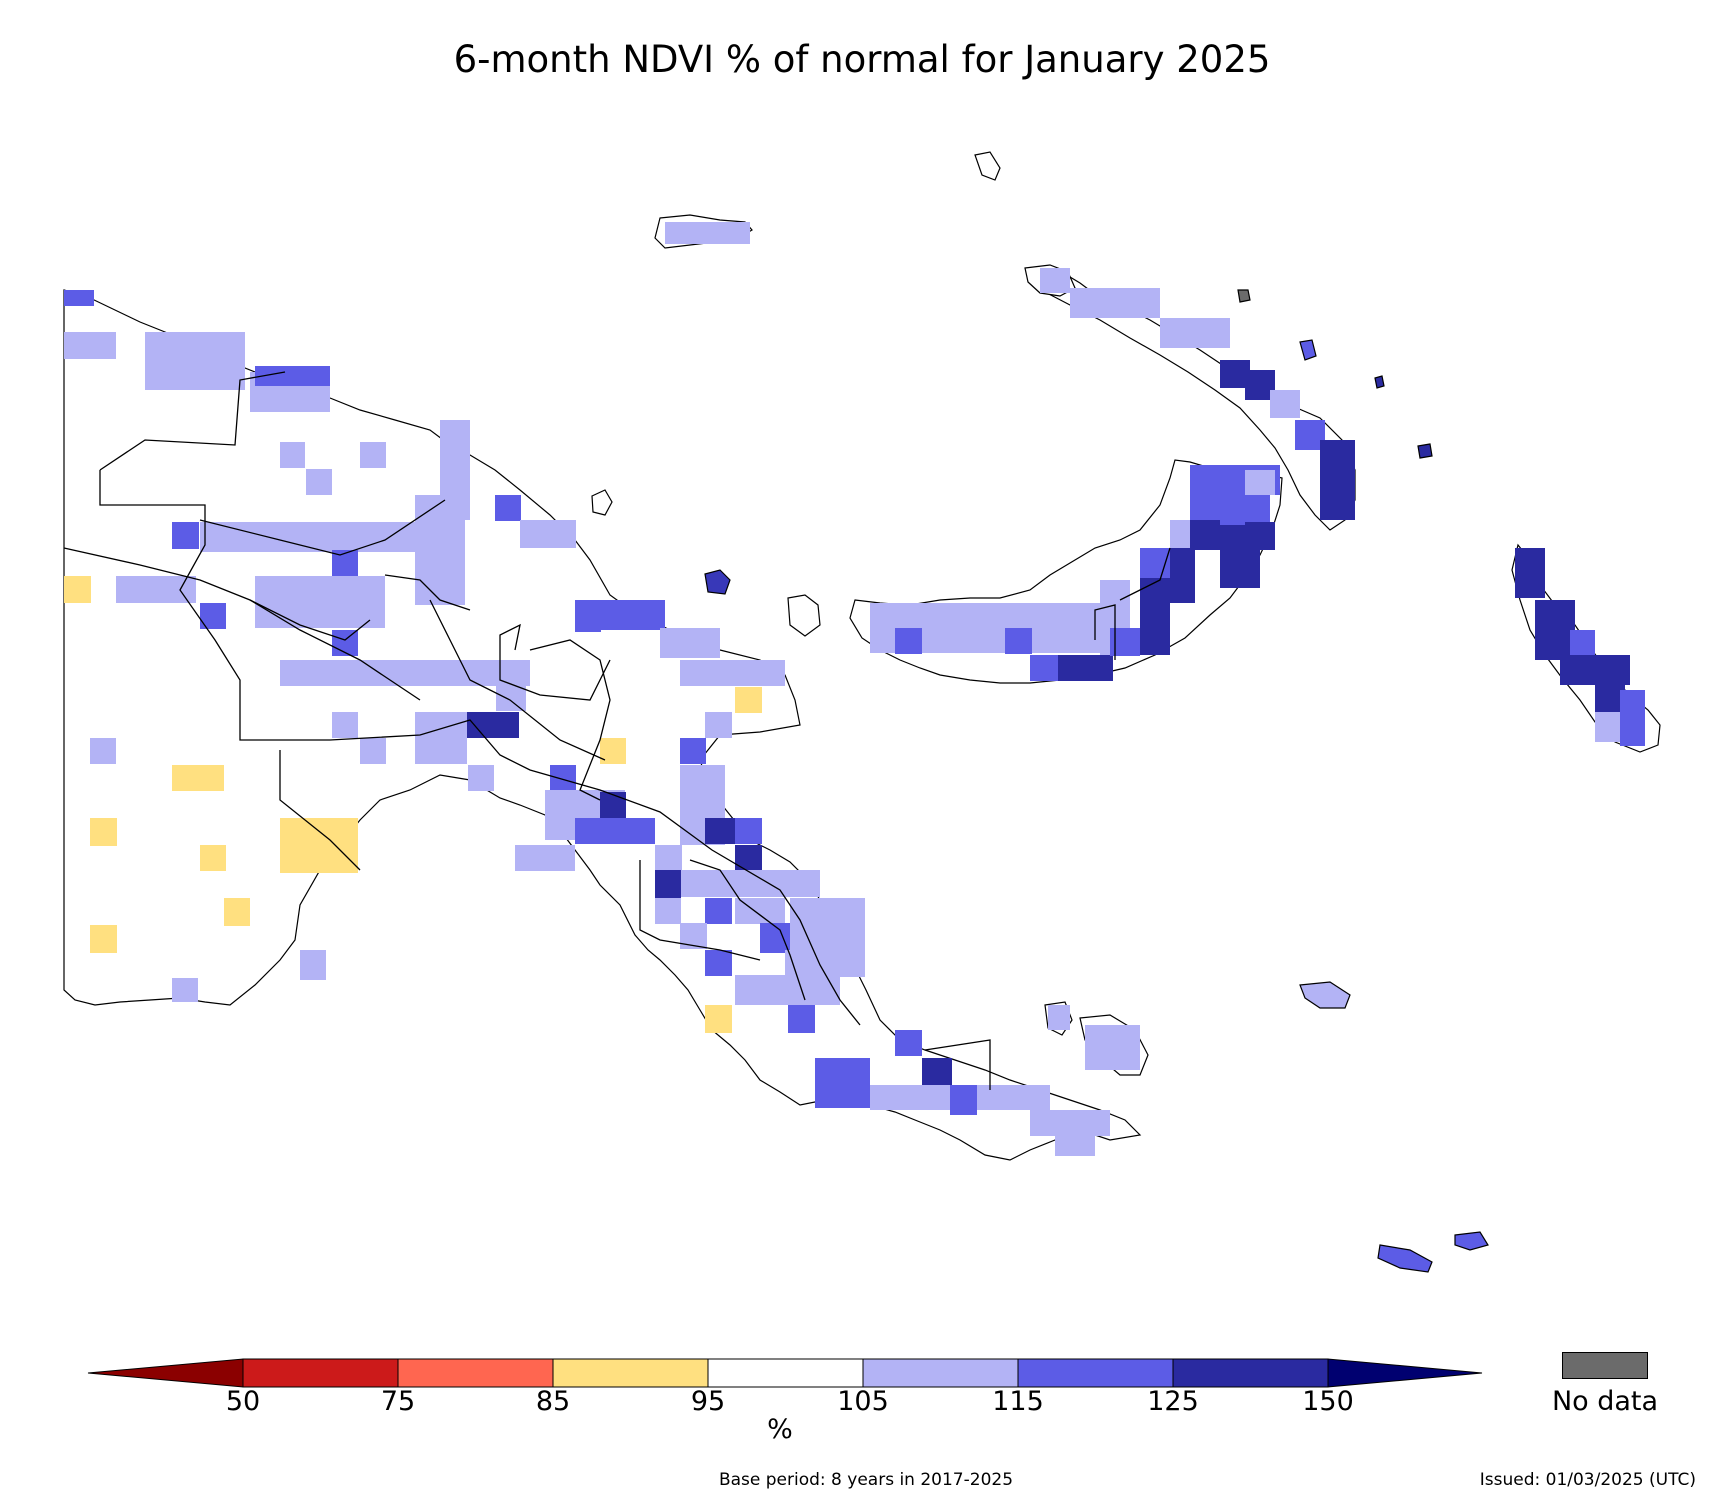  Describe the element at coordinates (1173, 1401) in the screenshot. I see `colorbar-tick-label: 125` at that location.